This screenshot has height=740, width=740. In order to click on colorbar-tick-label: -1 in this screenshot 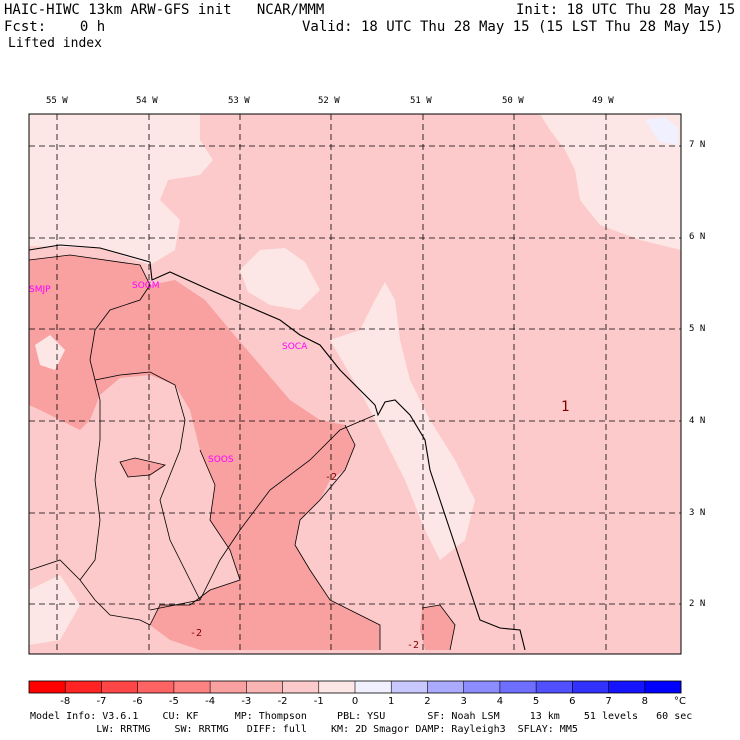, I will do `click(319, 701)`.